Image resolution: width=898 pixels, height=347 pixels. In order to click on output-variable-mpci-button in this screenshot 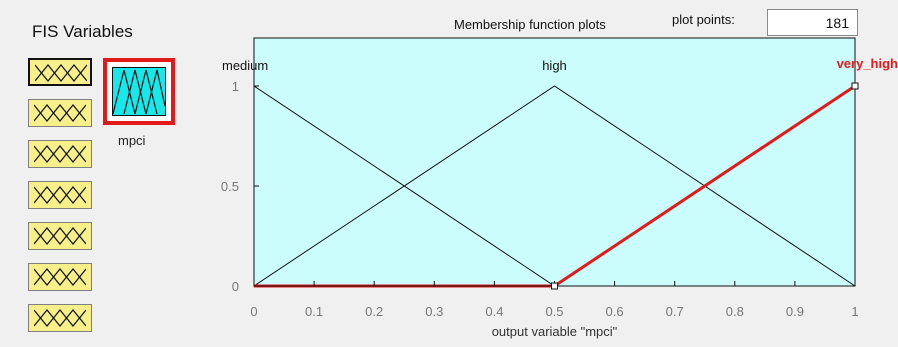, I will do `click(139, 91)`.